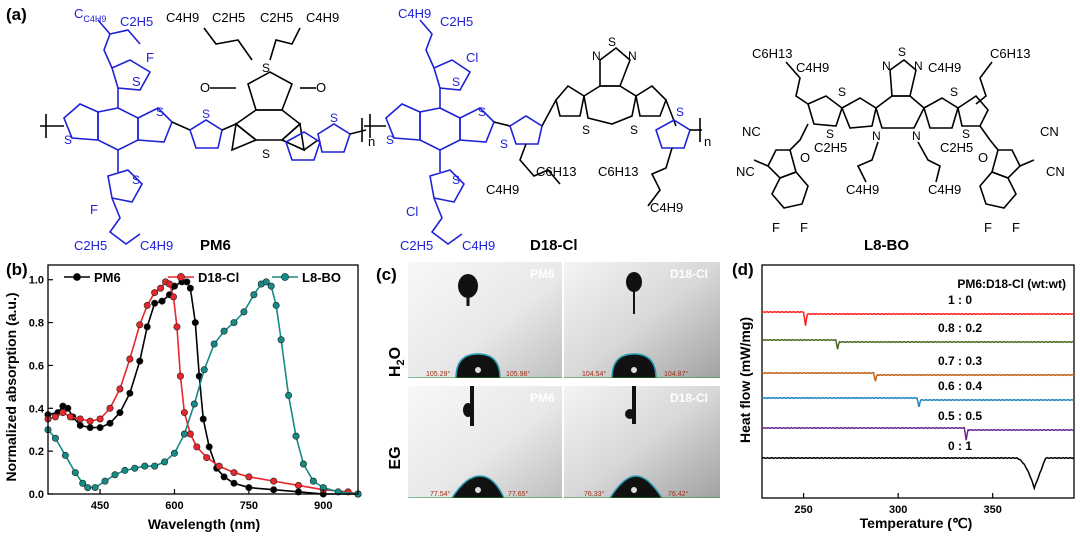 The height and width of the screenshot is (542, 1080). I want to click on svg-text: F, so click(804, 227).